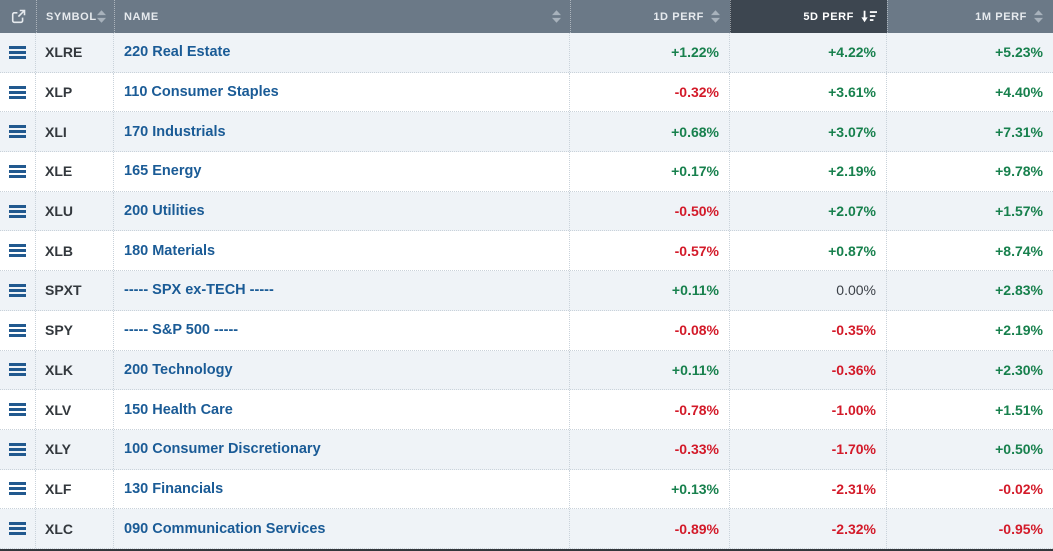 This screenshot has width=1053, height=551. Describe the element at coordinates (808, 52) in the screenshot. I see `row-perf-5d: +4.22%` at that location.